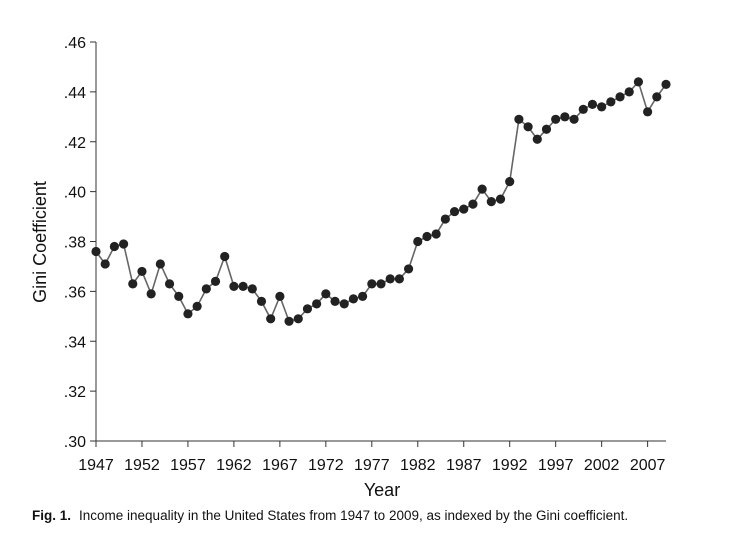 Image resolution: width=754 pixels, height=559 pixels. I want to click on x-tick-label: 1977, so click(372, 465).